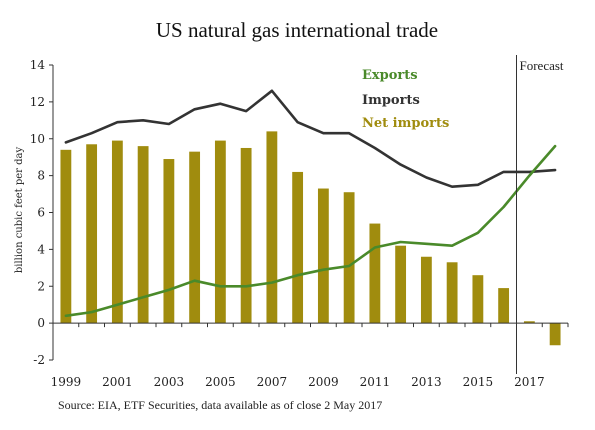 The height and width of the screenshot is (430, 595). Describe the element at coordinates (41, 249) in the screenshot. I see `y-tick-label: 4` at that location.